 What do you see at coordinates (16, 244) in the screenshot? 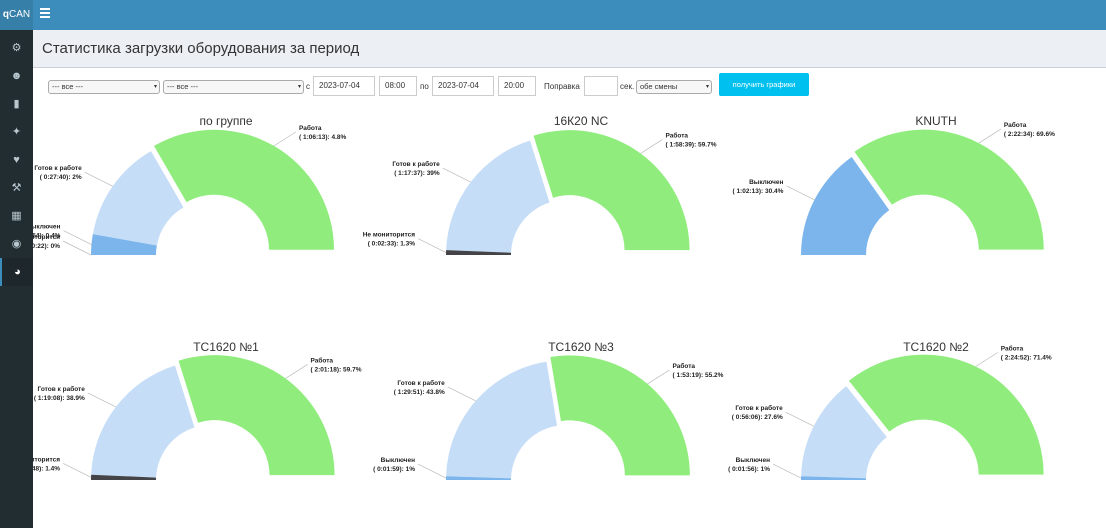
I see `eye-icon: ◉` at bounding box center [16, 244].